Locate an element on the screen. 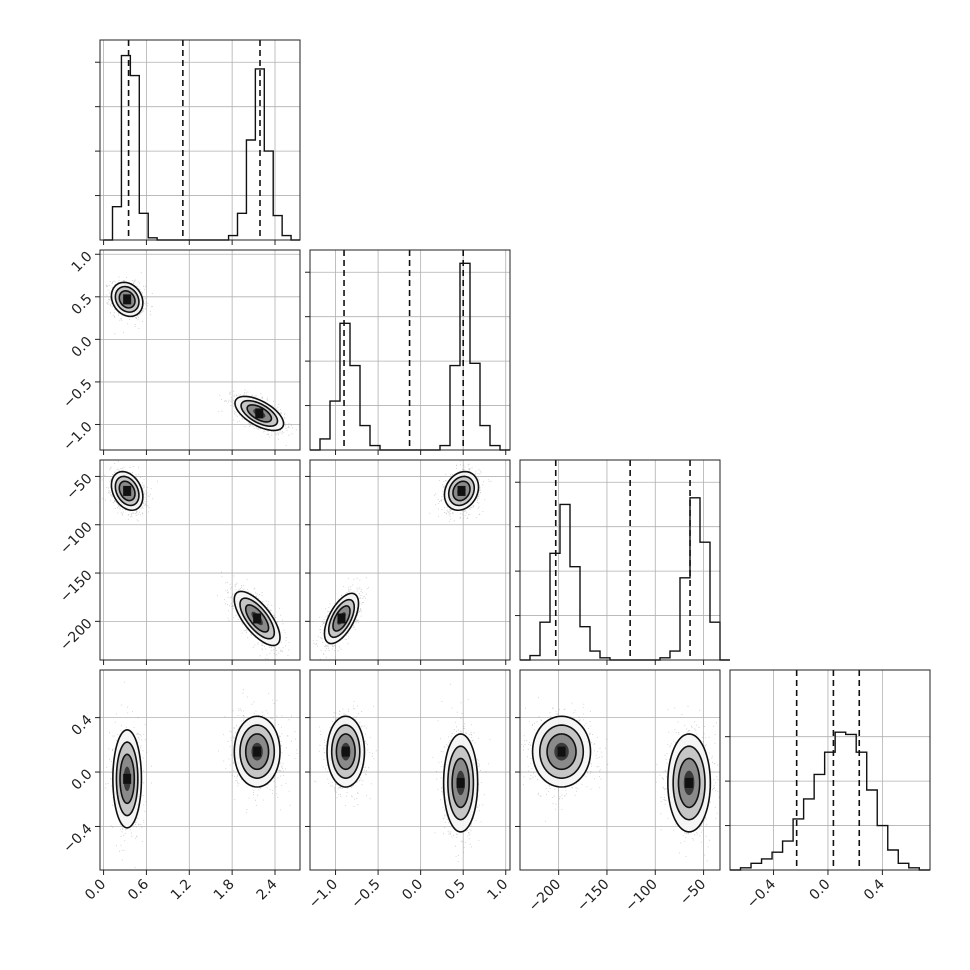  x-tick-label: −200 is located at coordinates (545, 895).